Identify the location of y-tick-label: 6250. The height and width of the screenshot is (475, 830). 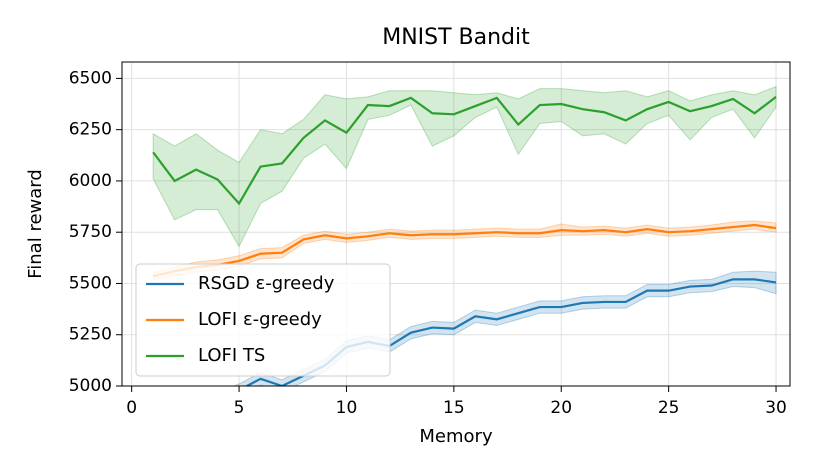
(90, 130).